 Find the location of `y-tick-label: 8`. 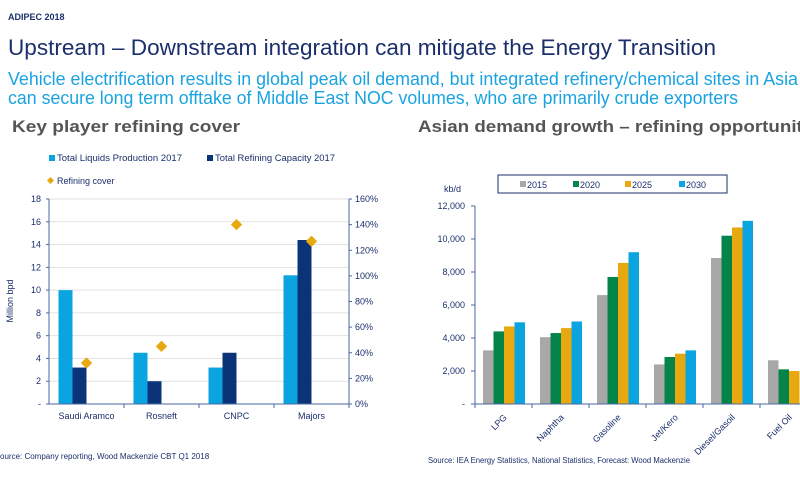

y-tick-label: 8 is located at coordinates (38, 313).